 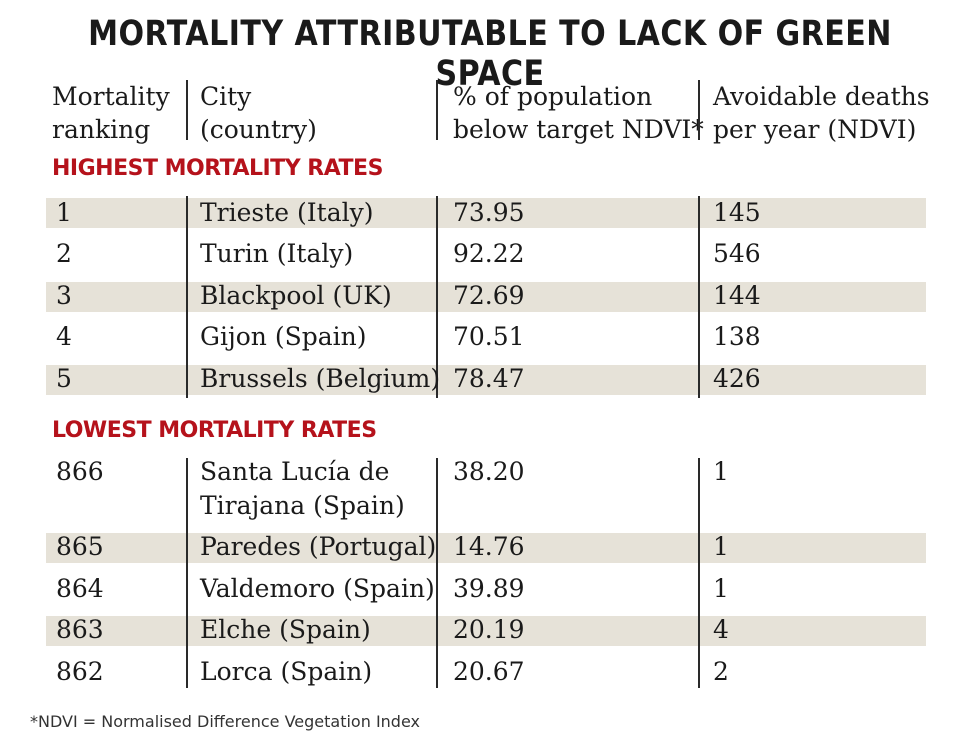 I want to click on rank-cell: 4, so click(x=64, y=336).